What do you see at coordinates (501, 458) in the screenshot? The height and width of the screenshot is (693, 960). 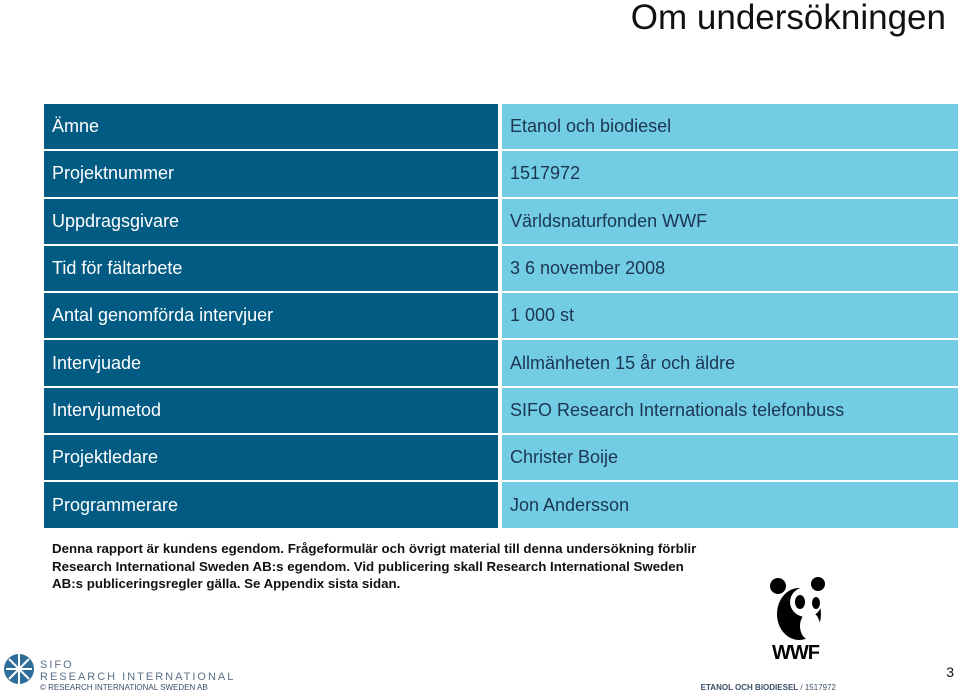 I see `table-row: Projektledare Christer Boije` at bounding box center [501, 458].